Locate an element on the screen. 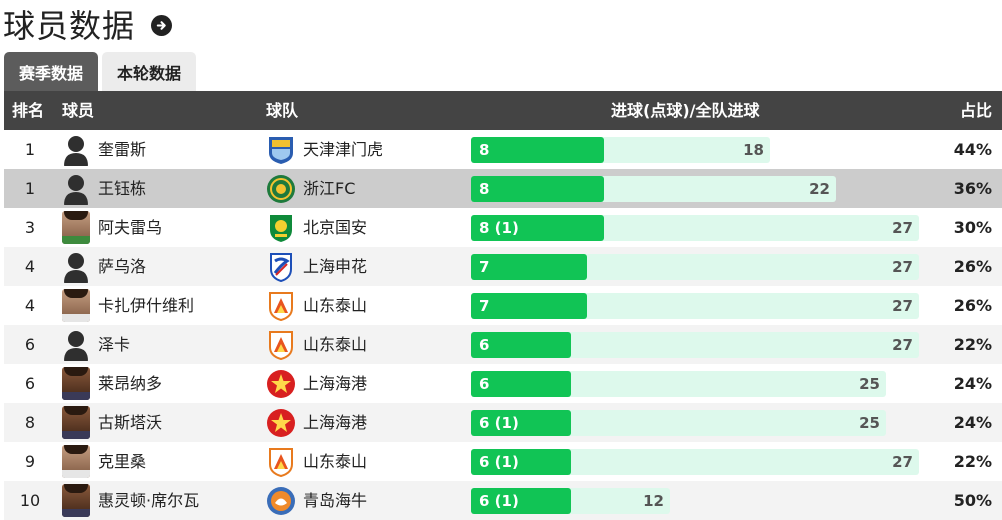 The height and width of the screenshot is (520, 1002). table-row: 6 泽卡 山东泰山 6 27 22% is located at coordinates (503, 344).